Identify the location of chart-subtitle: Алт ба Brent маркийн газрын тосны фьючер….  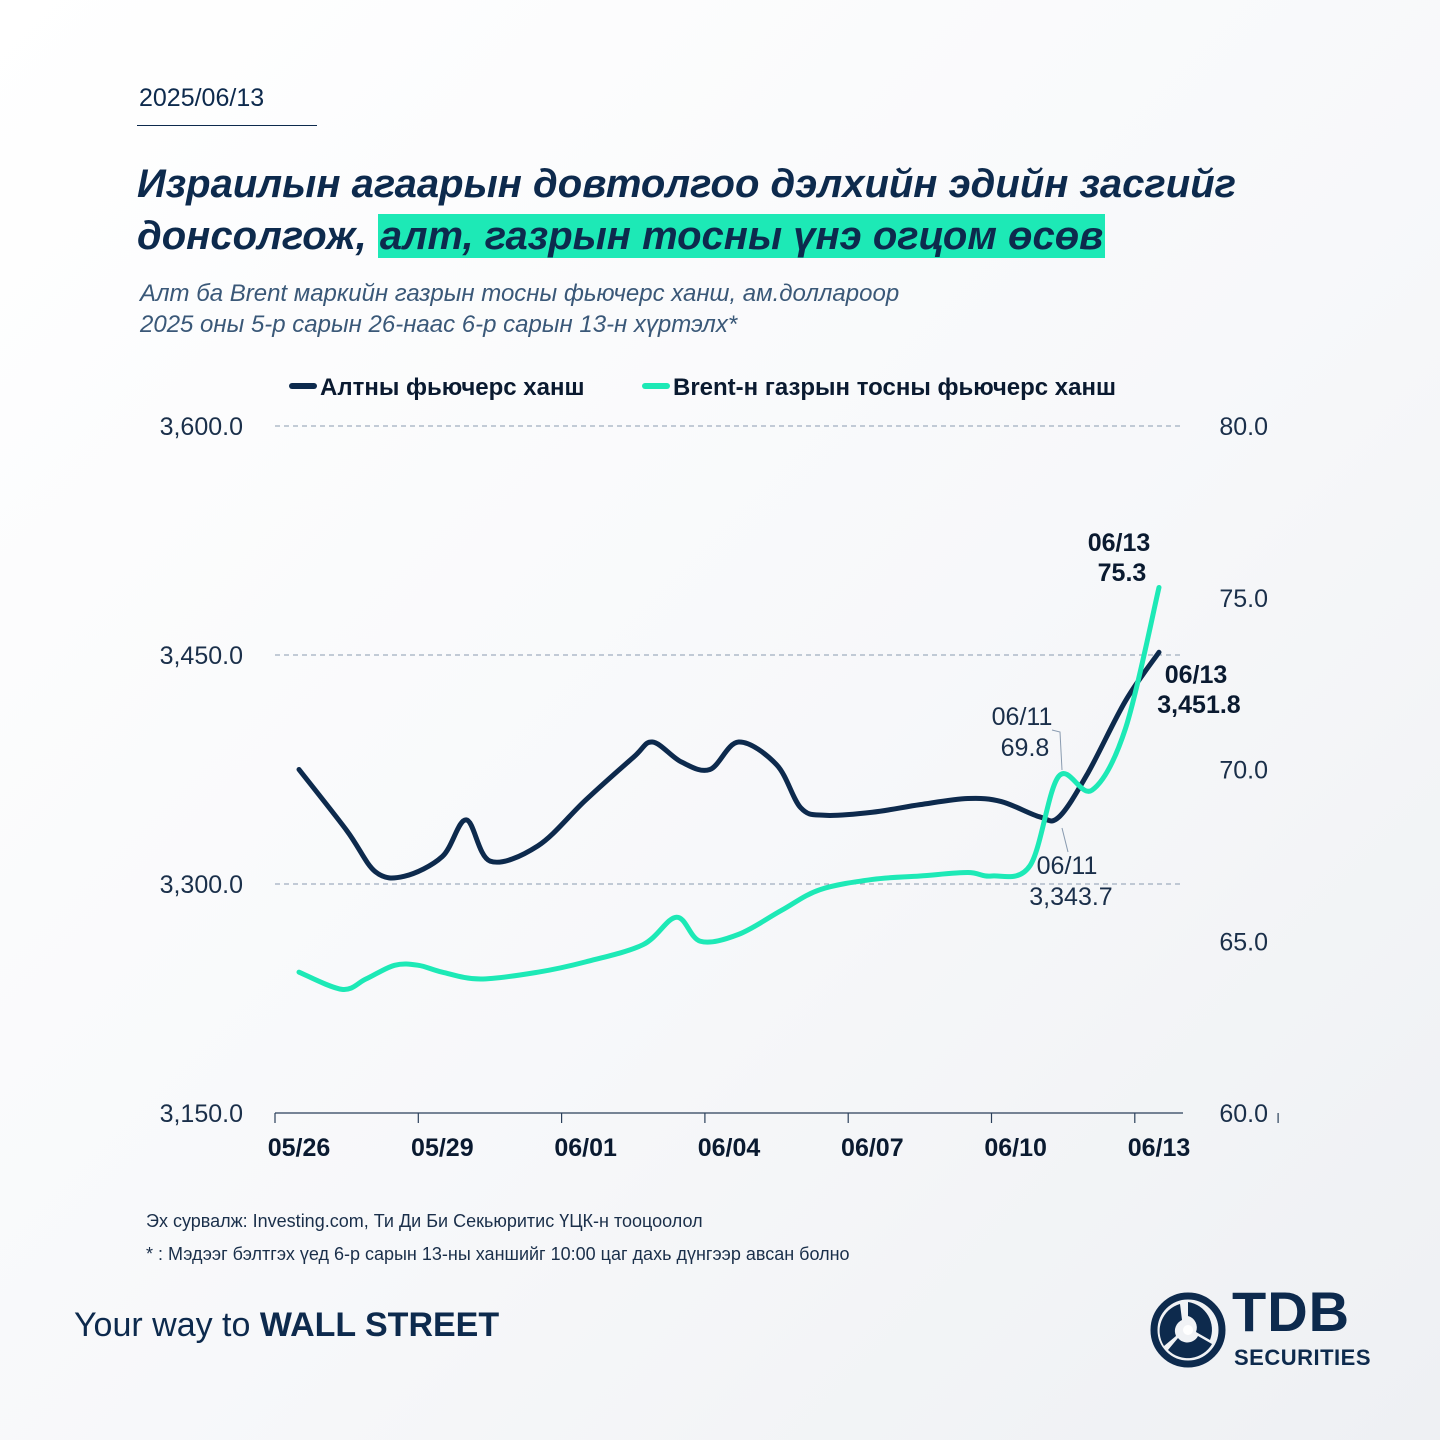
(690, 309).